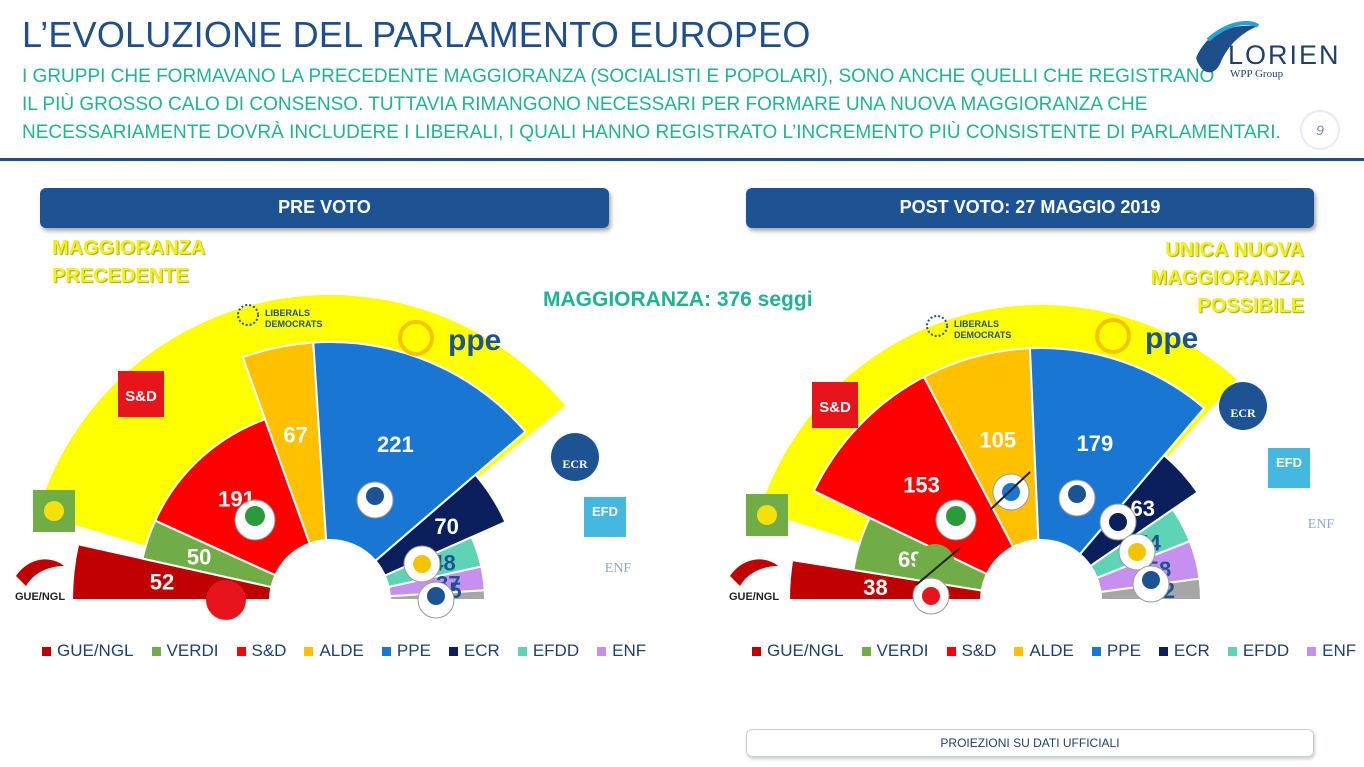 The height and width of the screenshot is (767, 1364). What do you see at coordinates (1250, 306) in the screenshot?
I see `new-majority-label-3: POSSIBILE` at bounding box center [1250, 306].